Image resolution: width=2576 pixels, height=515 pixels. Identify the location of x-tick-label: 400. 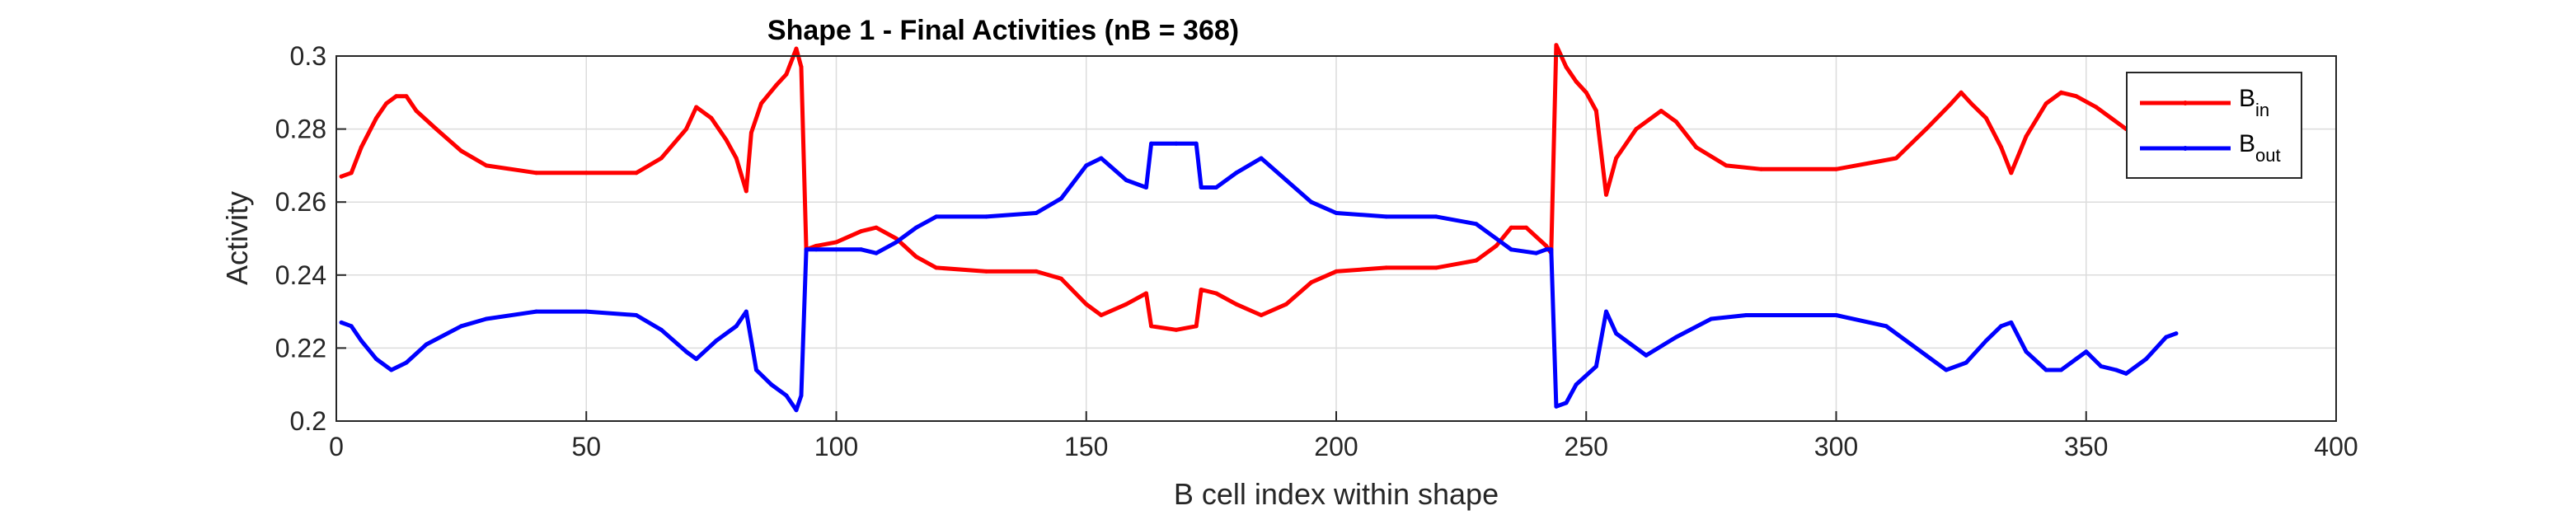
(2336, 446).